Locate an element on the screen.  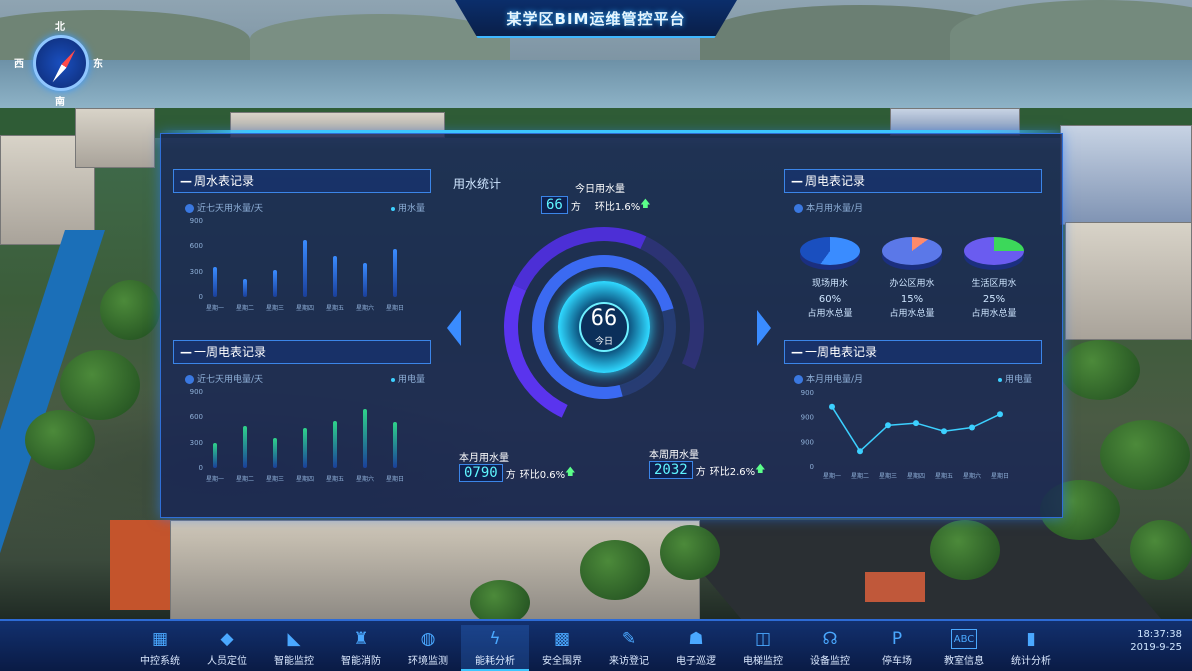
nav-item-locate: ◆ 人员定位 is located at coordinates (227, 648).